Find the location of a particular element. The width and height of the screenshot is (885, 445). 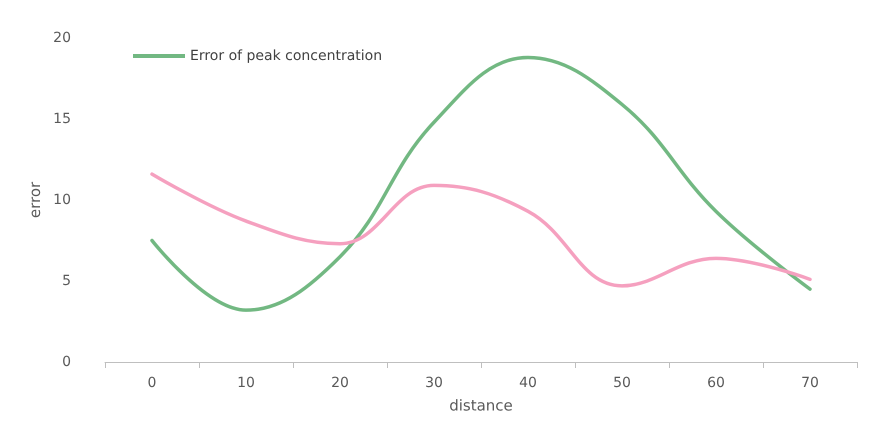

y-axis-title: error is located at coordinates (35, 199).